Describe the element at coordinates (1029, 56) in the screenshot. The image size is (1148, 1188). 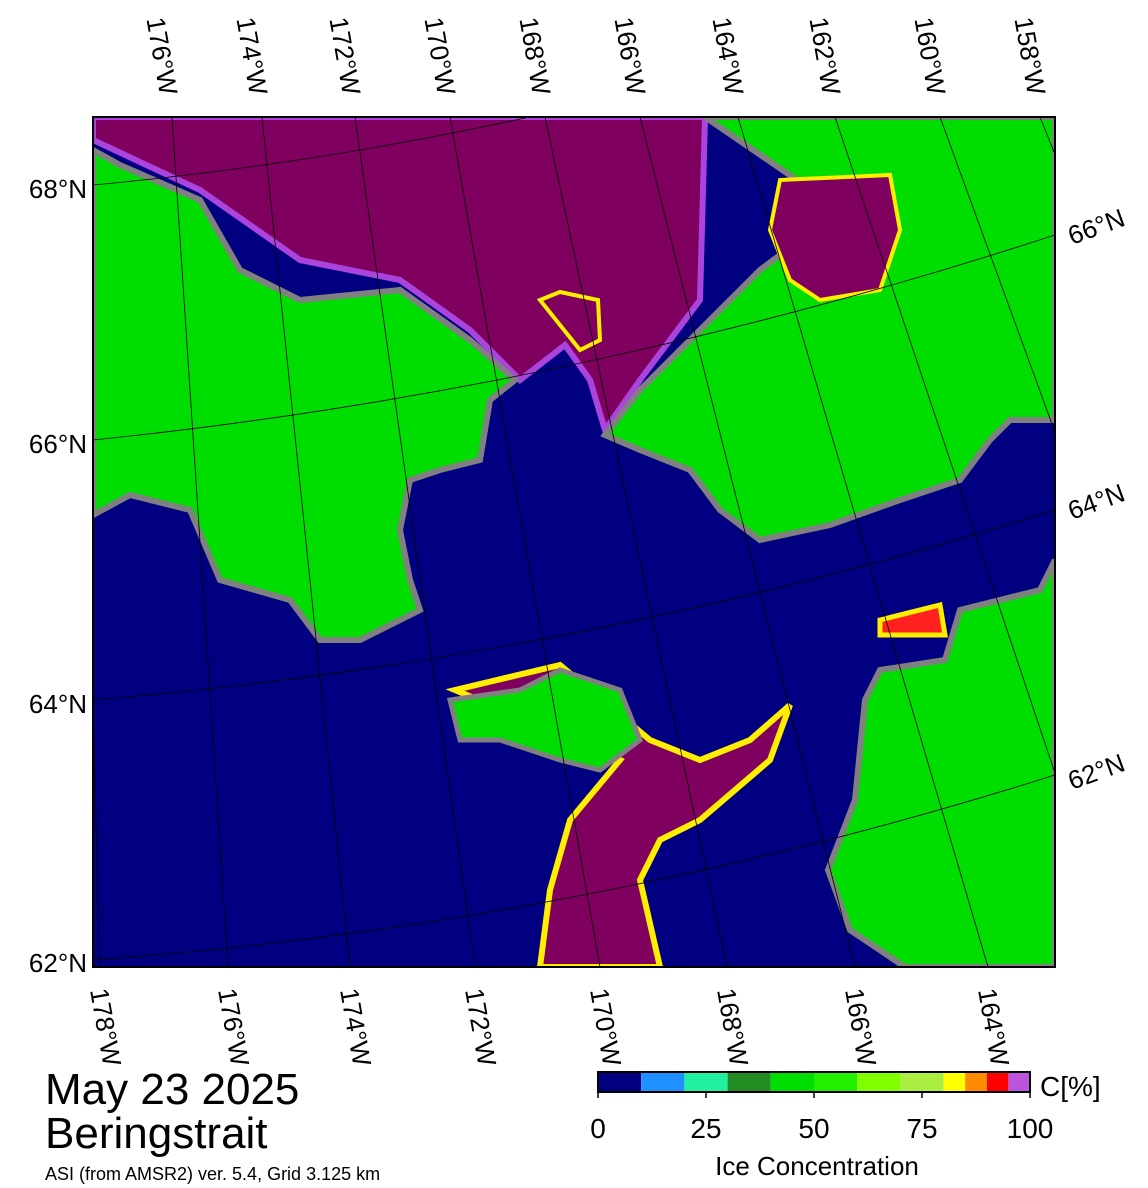
I see `lon-label-top: 158°W` at that location.